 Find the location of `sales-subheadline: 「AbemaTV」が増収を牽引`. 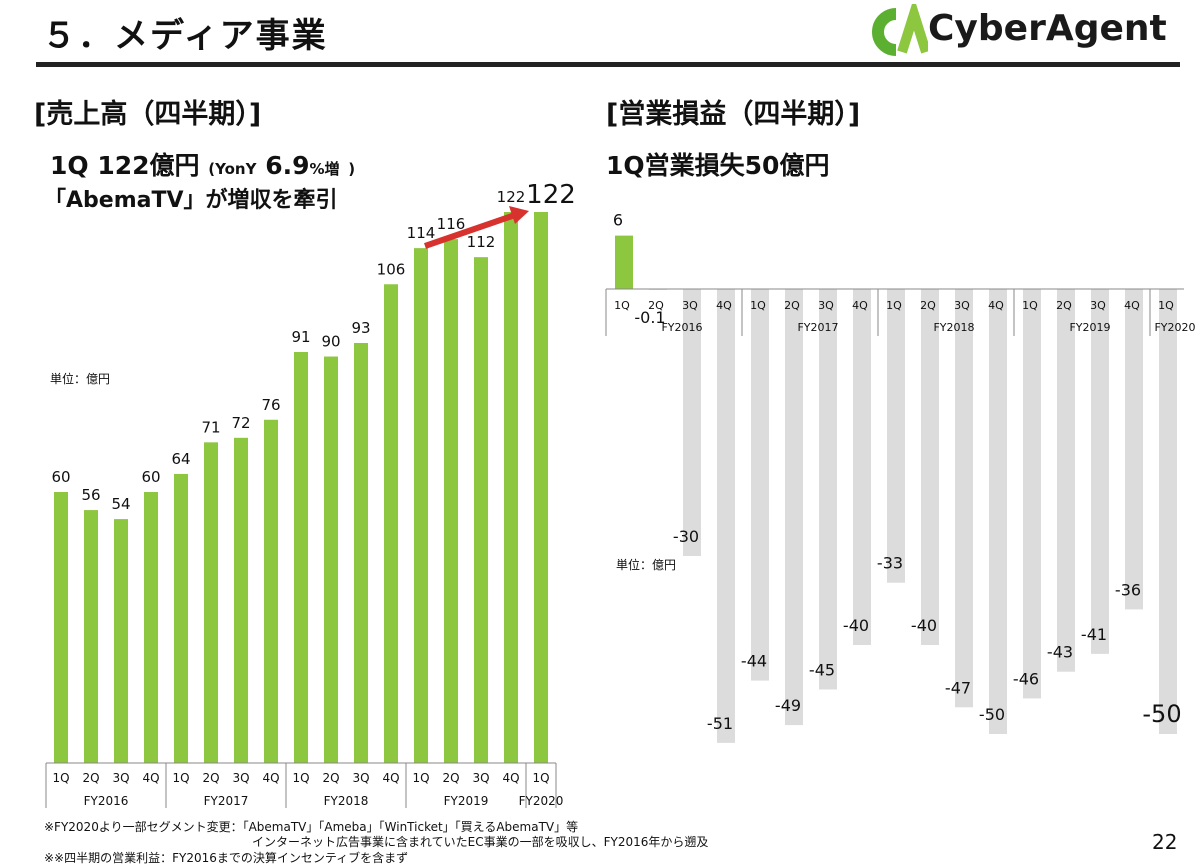

sales-subheadline: 「AbemaTV」が増収を牽引 is located at coordinates (191, 200).